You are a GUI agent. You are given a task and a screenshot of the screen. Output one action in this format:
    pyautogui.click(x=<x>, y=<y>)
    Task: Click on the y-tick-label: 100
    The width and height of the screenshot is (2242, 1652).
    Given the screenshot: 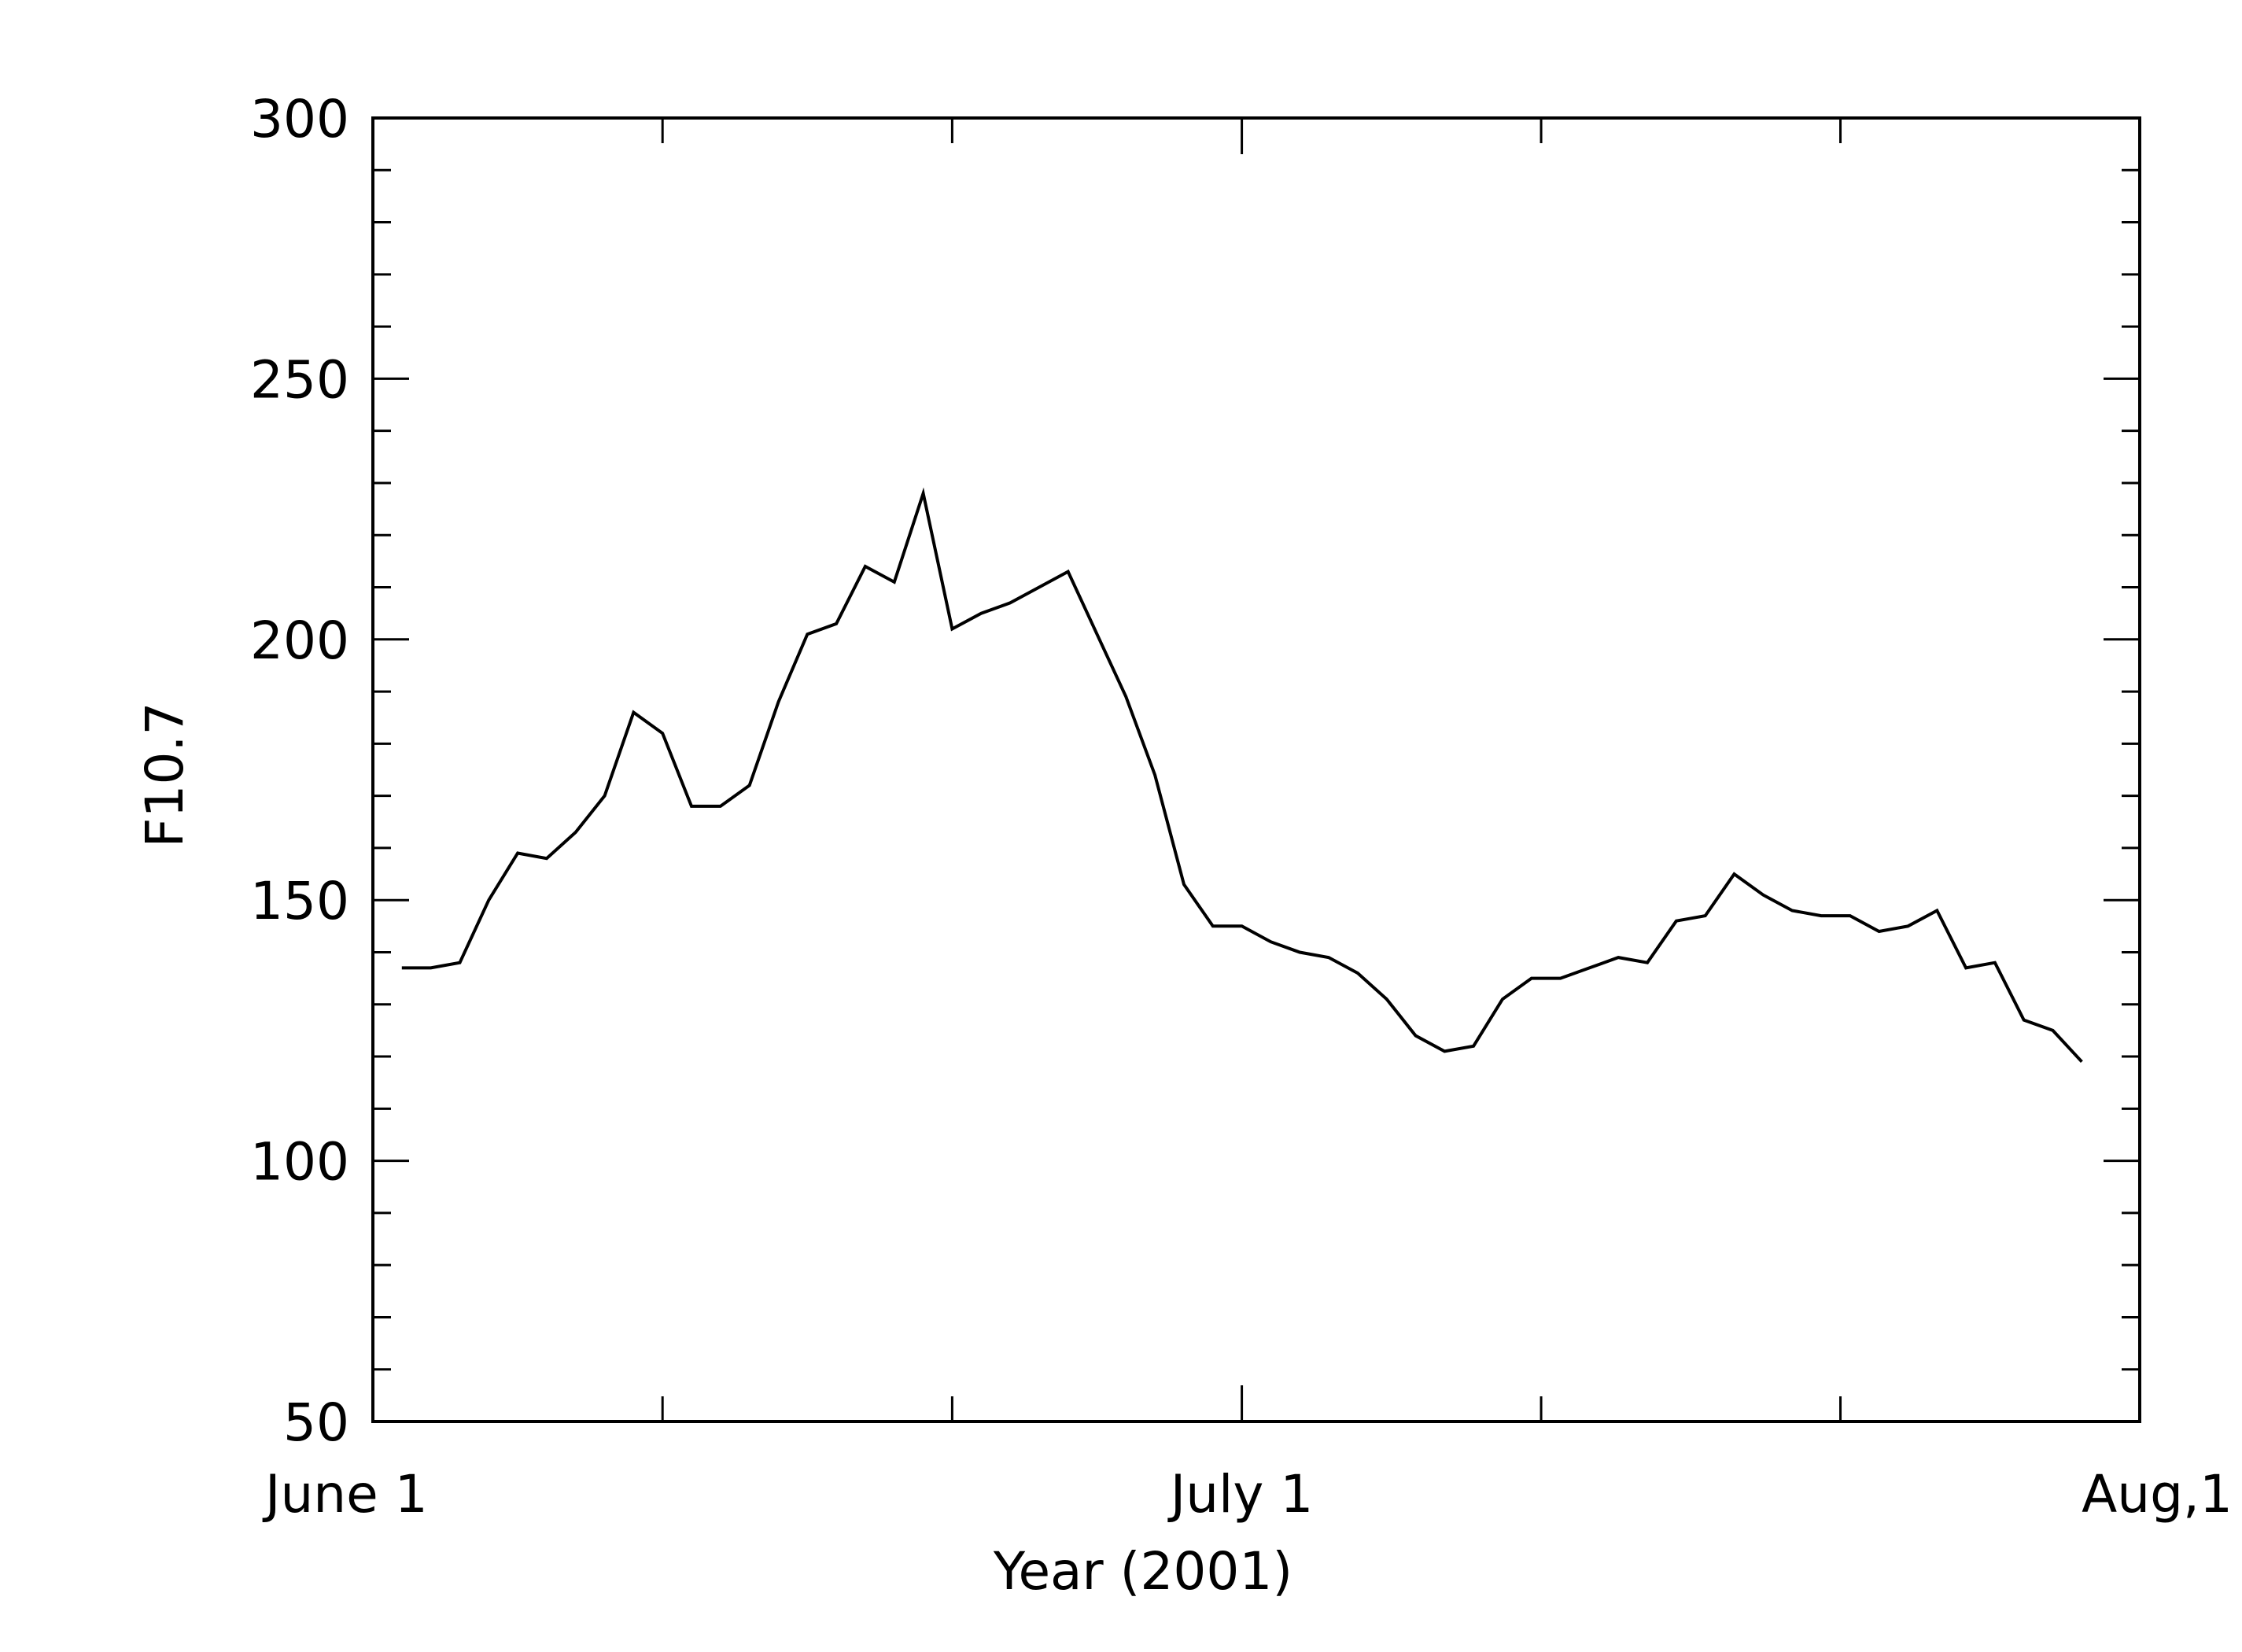 What is the action you would take?
    pyautogui.click(x=299, y=1162)
    